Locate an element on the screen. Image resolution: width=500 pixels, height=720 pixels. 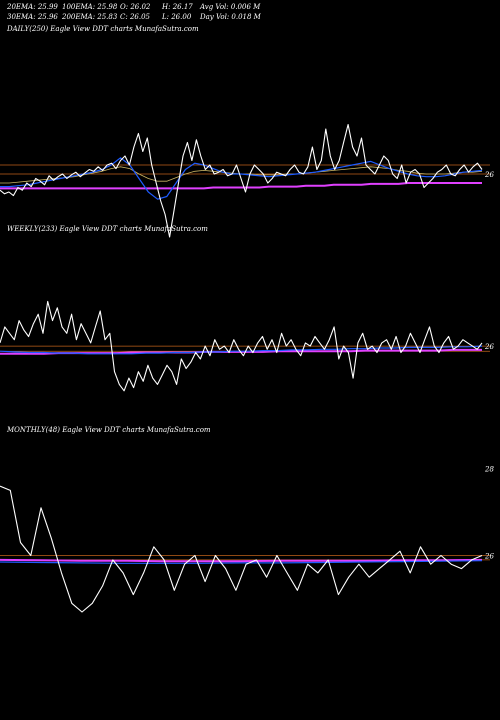
monthly-ema_long-line is located at coordinates (241, 560).